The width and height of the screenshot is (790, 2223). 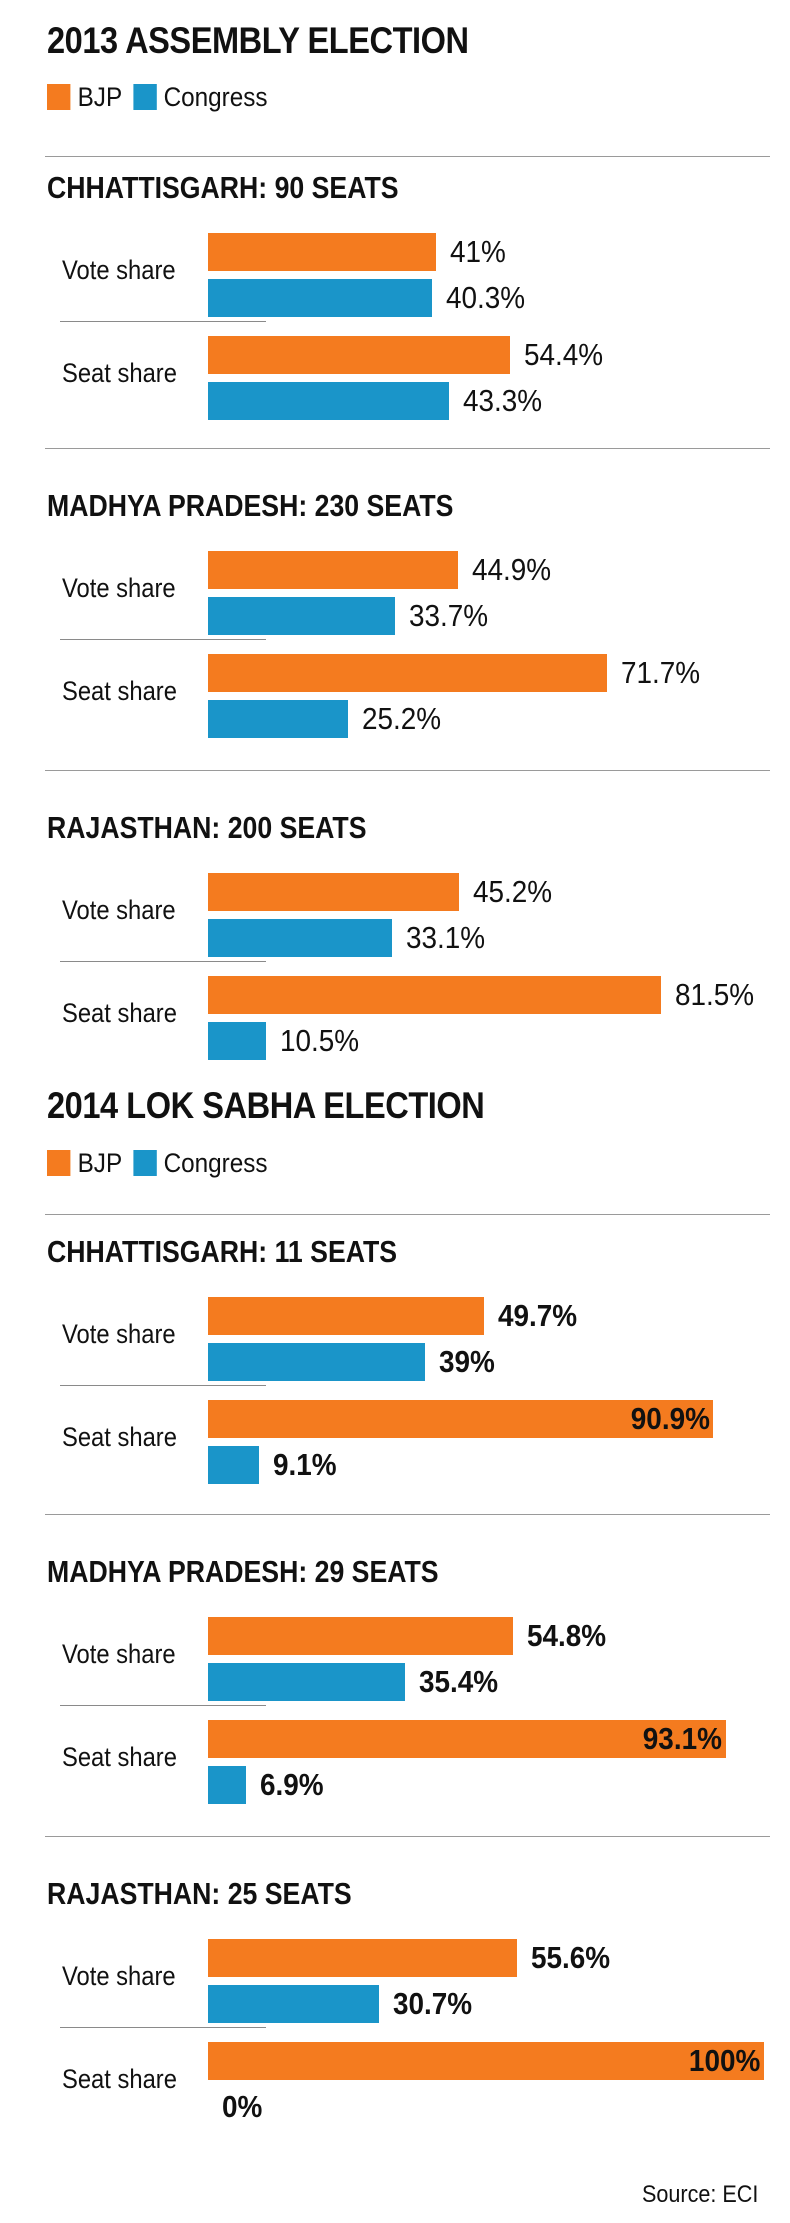 I want to click on value-label-bjp: 100%, so click(x=724, y=2060).